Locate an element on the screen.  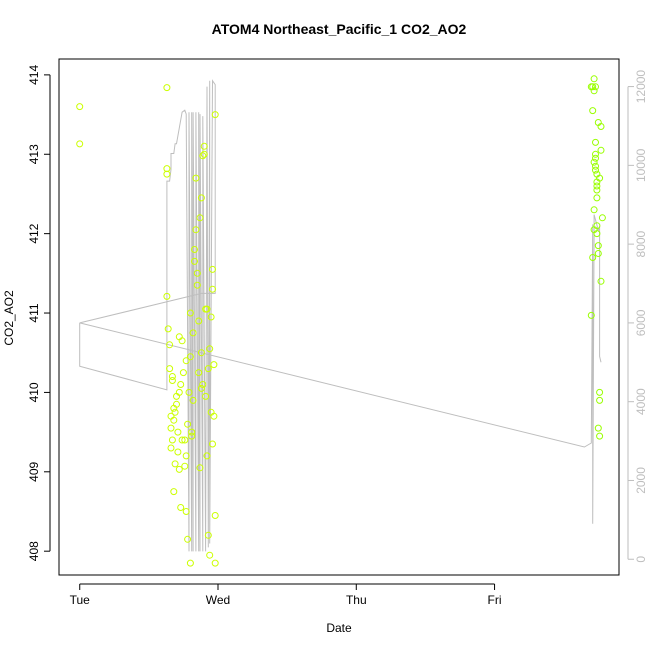
bottom-tick-label: Wed is located at coordinates (218, 600).